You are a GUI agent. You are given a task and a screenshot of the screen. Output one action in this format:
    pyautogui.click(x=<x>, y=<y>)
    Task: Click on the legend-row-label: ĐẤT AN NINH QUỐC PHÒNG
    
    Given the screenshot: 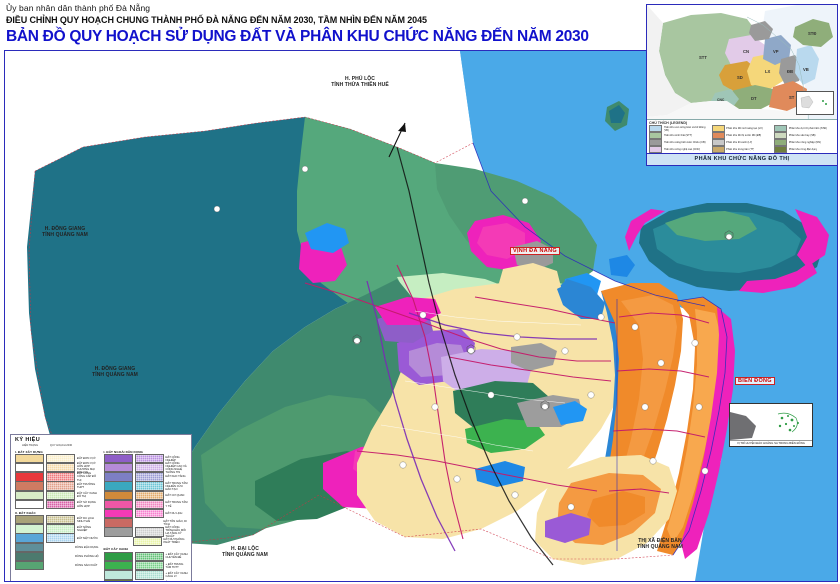 What is the action you would take?
    pyautogui.click(x=176, y=581)
    